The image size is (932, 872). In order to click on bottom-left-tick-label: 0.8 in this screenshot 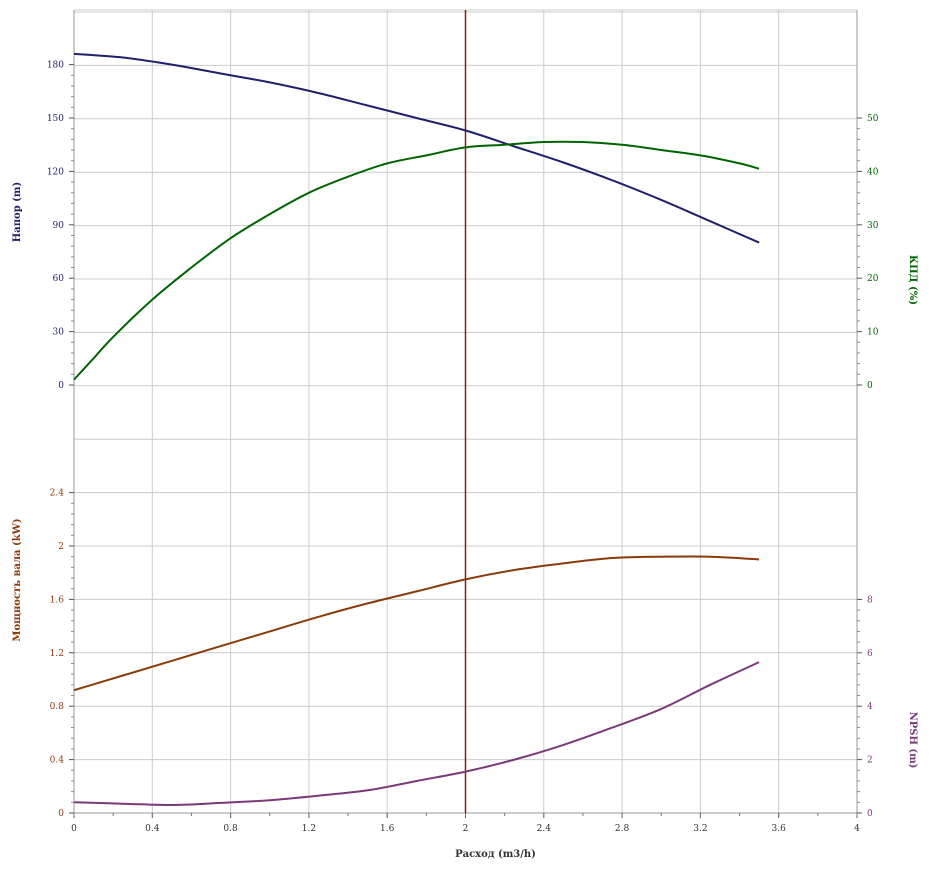, I will do `click(57, 707)`.